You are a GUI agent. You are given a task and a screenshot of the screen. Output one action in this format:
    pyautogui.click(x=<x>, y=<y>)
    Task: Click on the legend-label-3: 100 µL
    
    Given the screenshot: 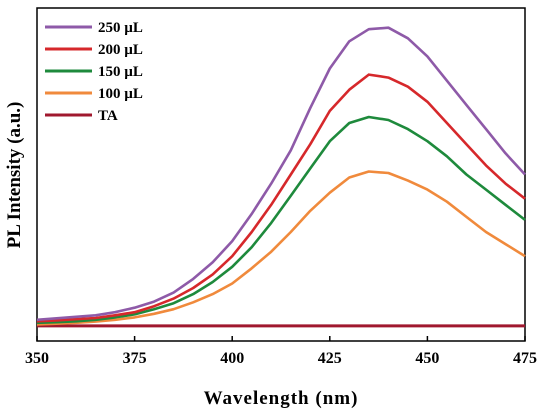 What is the action you would take?
    pyautogui.click(x=120, y=94)
    